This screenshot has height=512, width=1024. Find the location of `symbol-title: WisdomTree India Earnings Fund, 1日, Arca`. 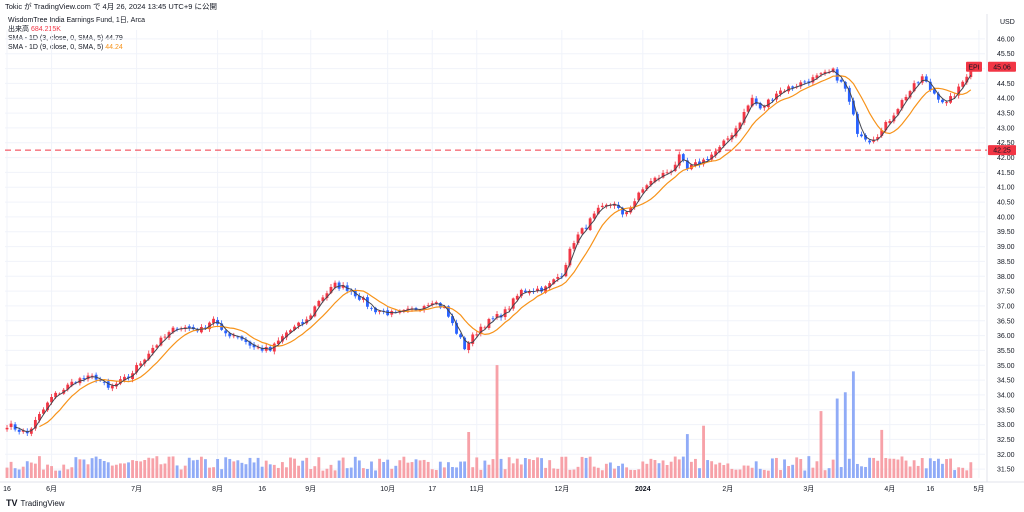

symbol-title: WisdomTree India Earnings Fund, 1日, Arca is located at coordinates (77, 20).